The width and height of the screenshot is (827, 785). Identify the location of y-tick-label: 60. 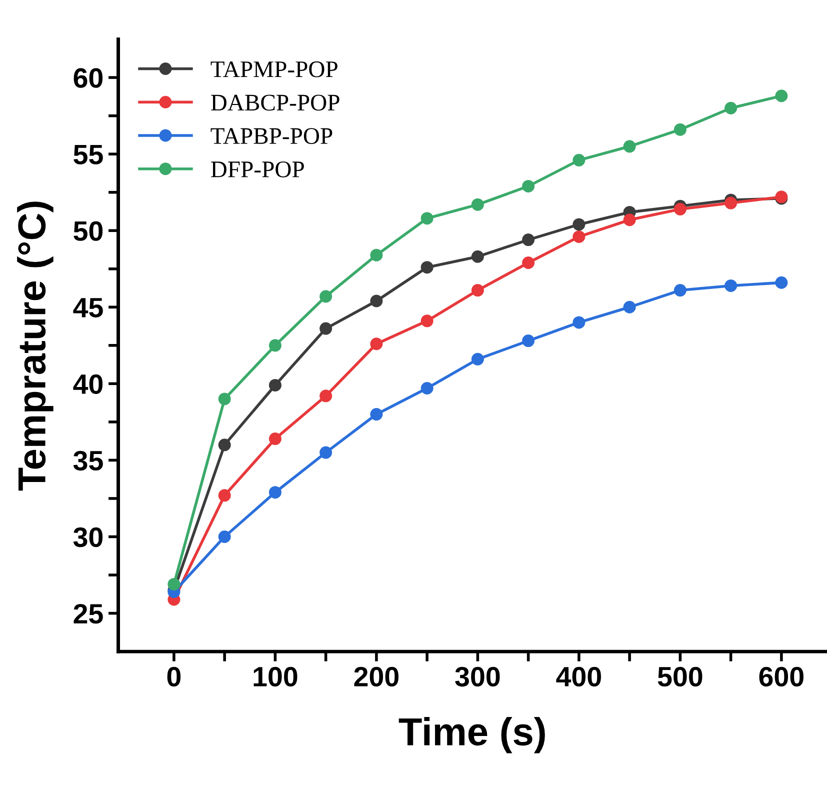
(88, 78).